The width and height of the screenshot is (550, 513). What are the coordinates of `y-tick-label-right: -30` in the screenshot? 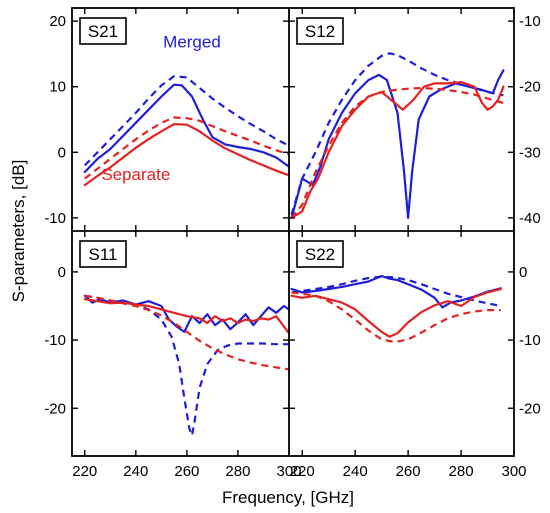 It's located at (530, 152).